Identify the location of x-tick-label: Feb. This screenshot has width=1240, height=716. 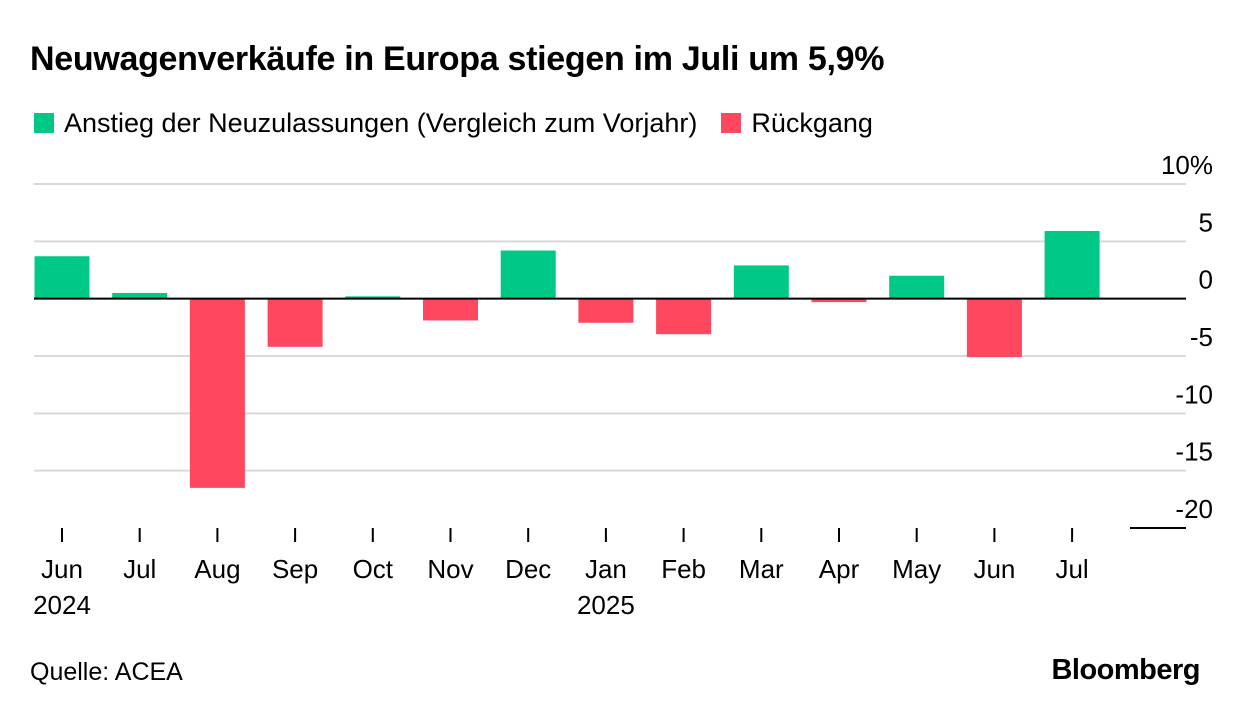
(683, 569).